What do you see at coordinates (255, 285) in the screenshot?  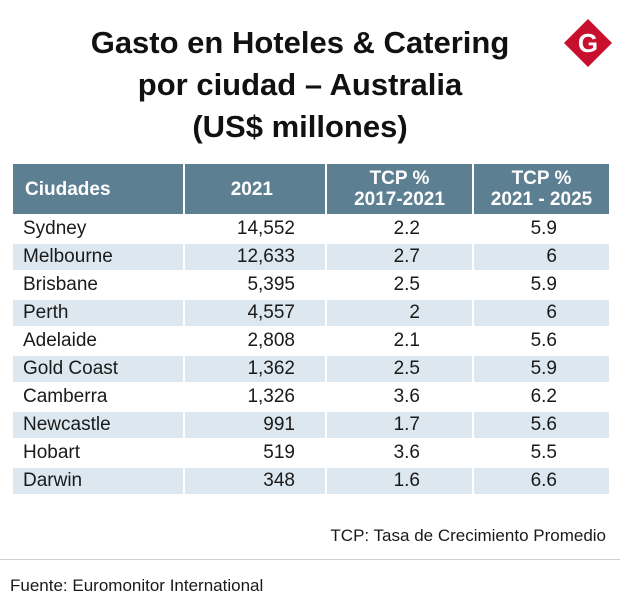 I see `value-cell: 5,395` at bounding box center [255, 285].